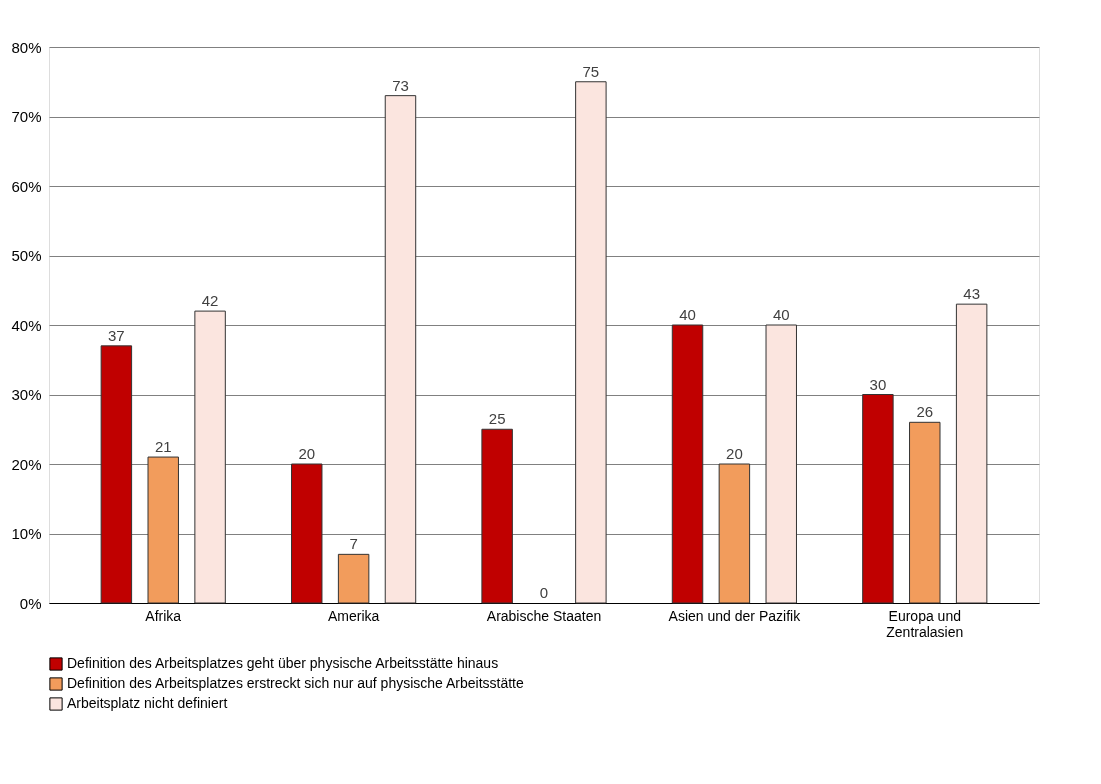  I want to click on y-tick-label: 80%, so click(26, 47).